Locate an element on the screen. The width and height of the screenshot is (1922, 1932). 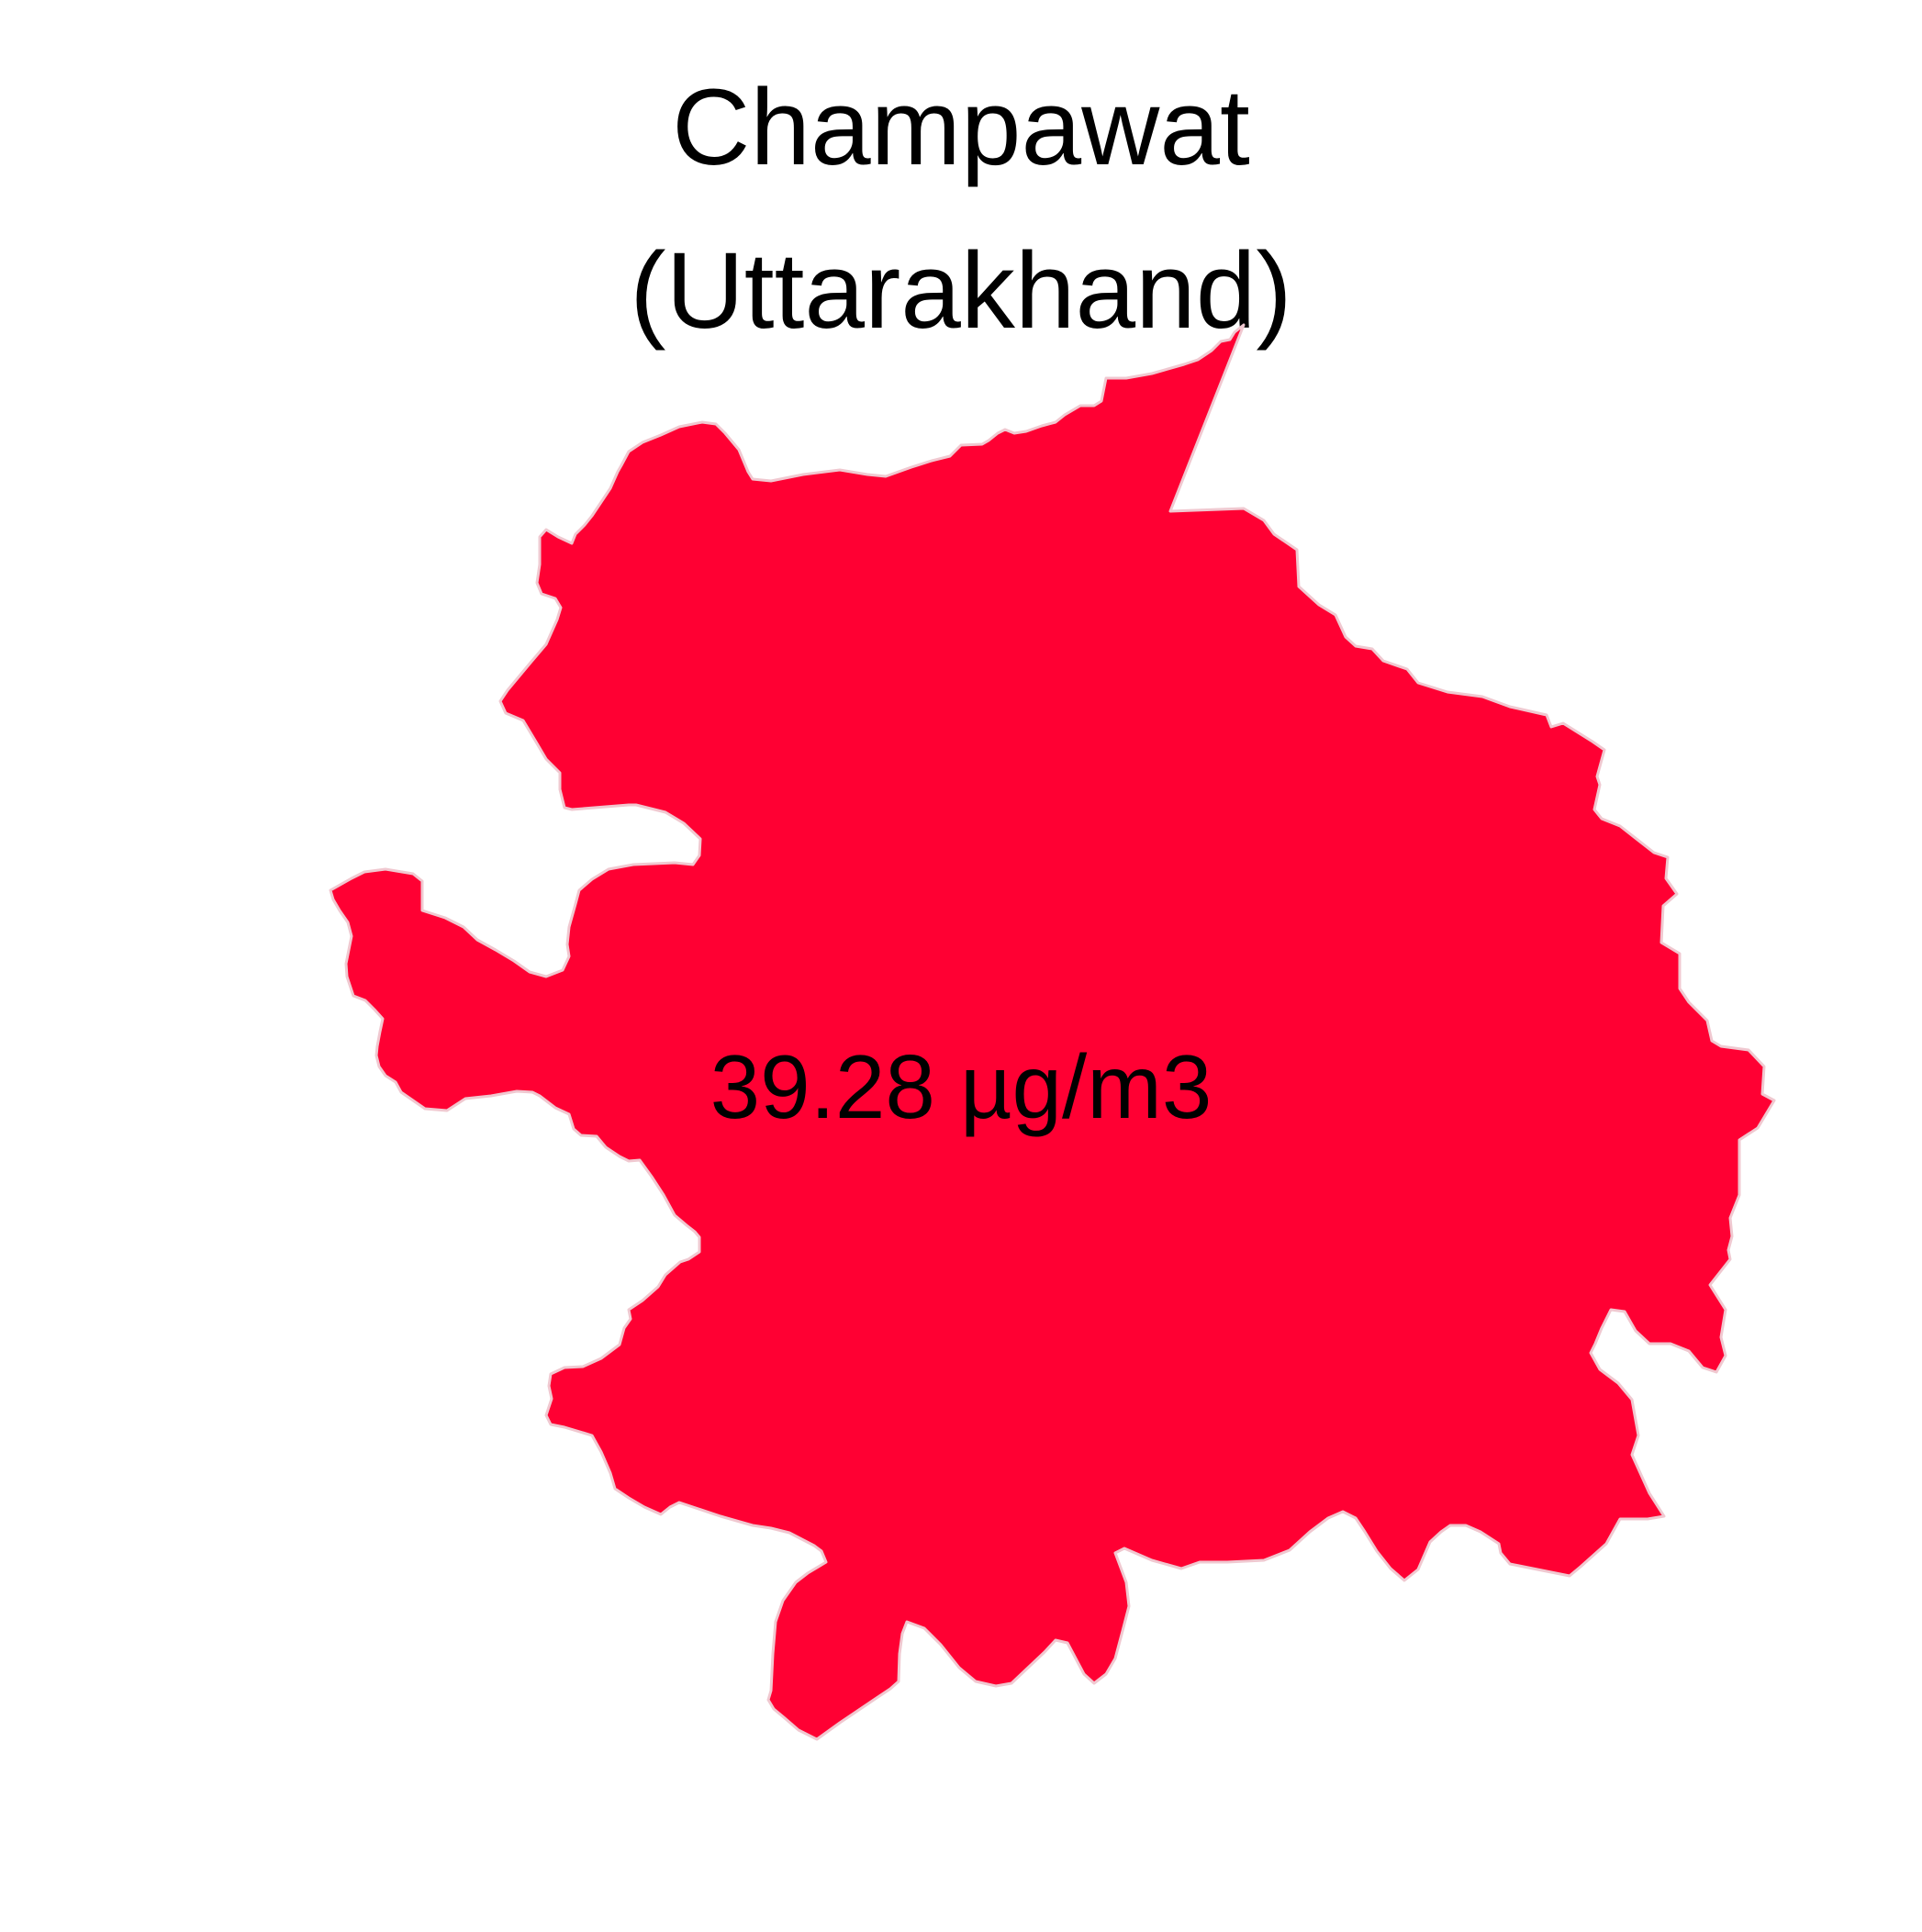
map-title-state: (Uttarakhand) is located at coordinates (961, 291).